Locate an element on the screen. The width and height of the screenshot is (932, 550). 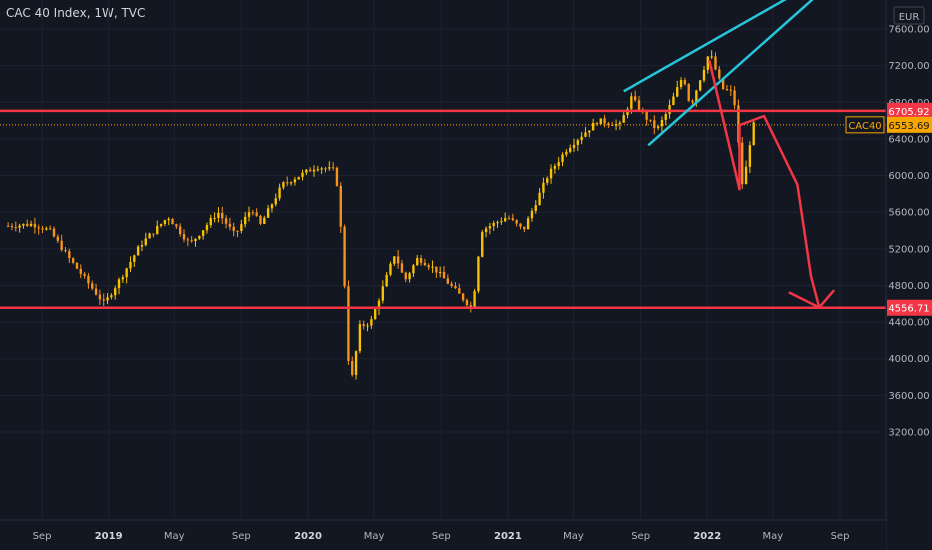
y-axis-bg is located at coordinates (909, 275).